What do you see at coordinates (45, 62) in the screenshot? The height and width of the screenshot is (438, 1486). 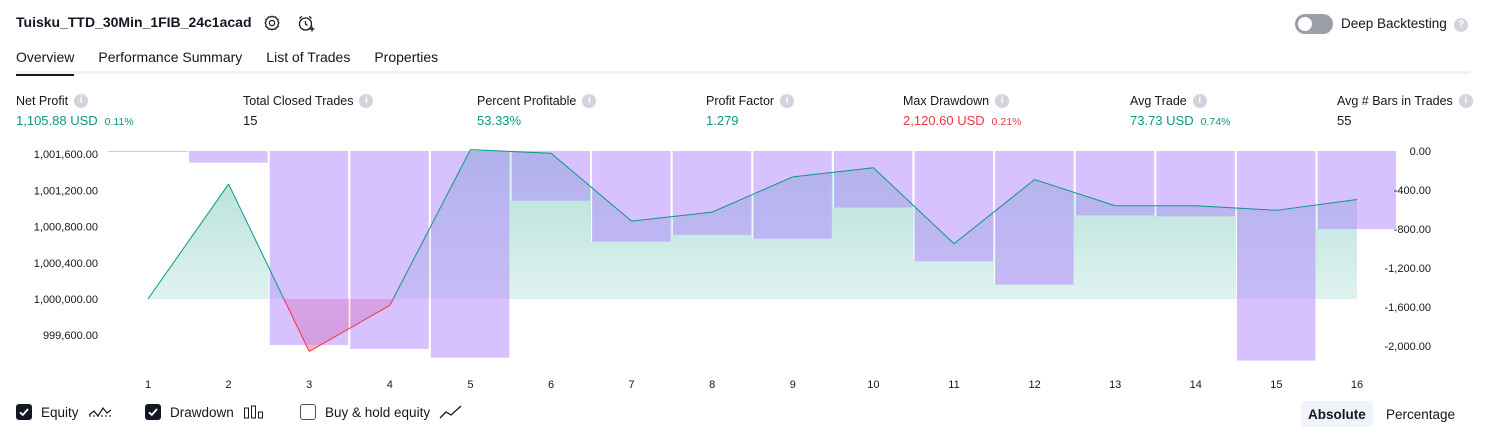 I see `tab-overview: Overview` at bounding box center [45, 62].